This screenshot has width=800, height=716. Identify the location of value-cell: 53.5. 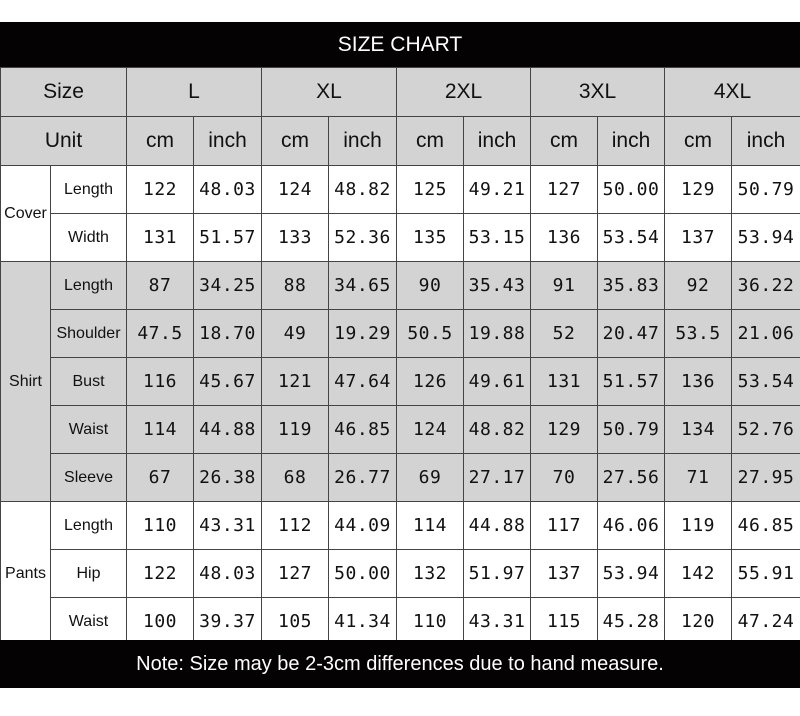
(698, 333).